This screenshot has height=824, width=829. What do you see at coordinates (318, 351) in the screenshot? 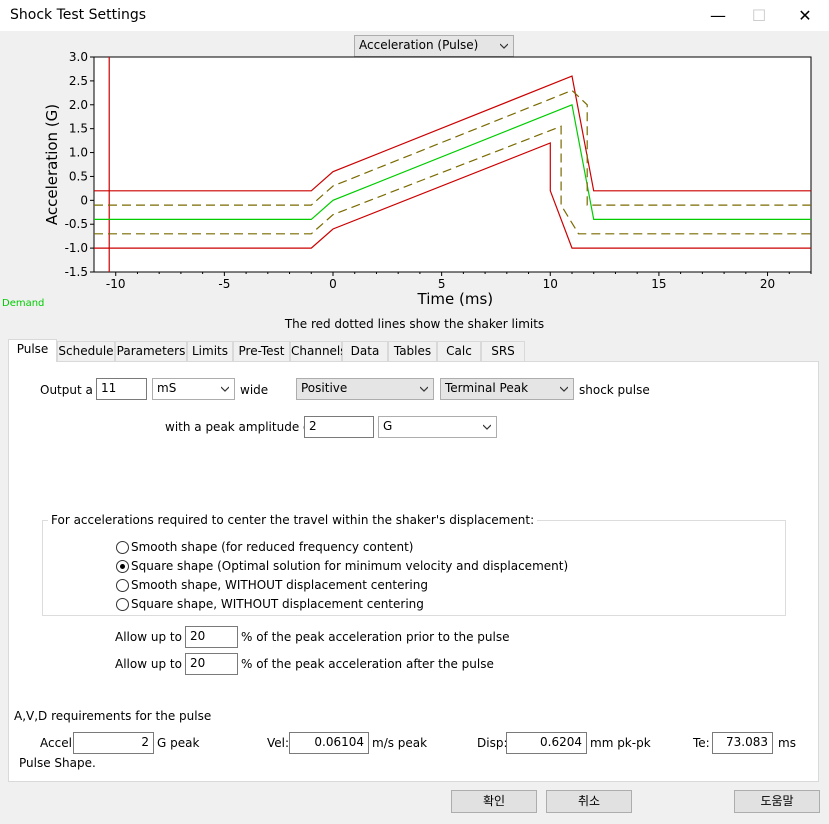
I see `tab-channels: Channels` at bounding box center [318, 351].